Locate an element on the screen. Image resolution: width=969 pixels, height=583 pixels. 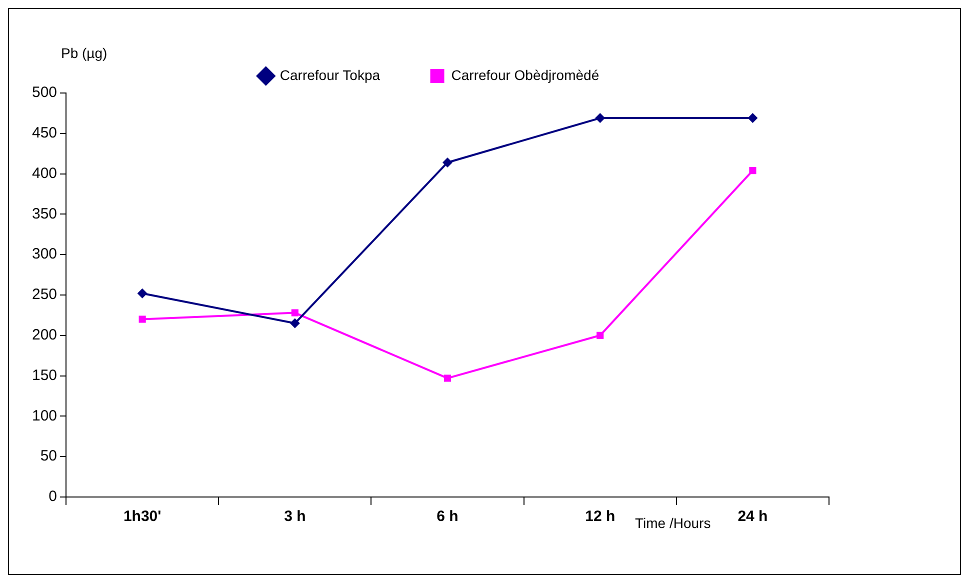
x-tick-label: 24 h is located at coordinates (753, 517).